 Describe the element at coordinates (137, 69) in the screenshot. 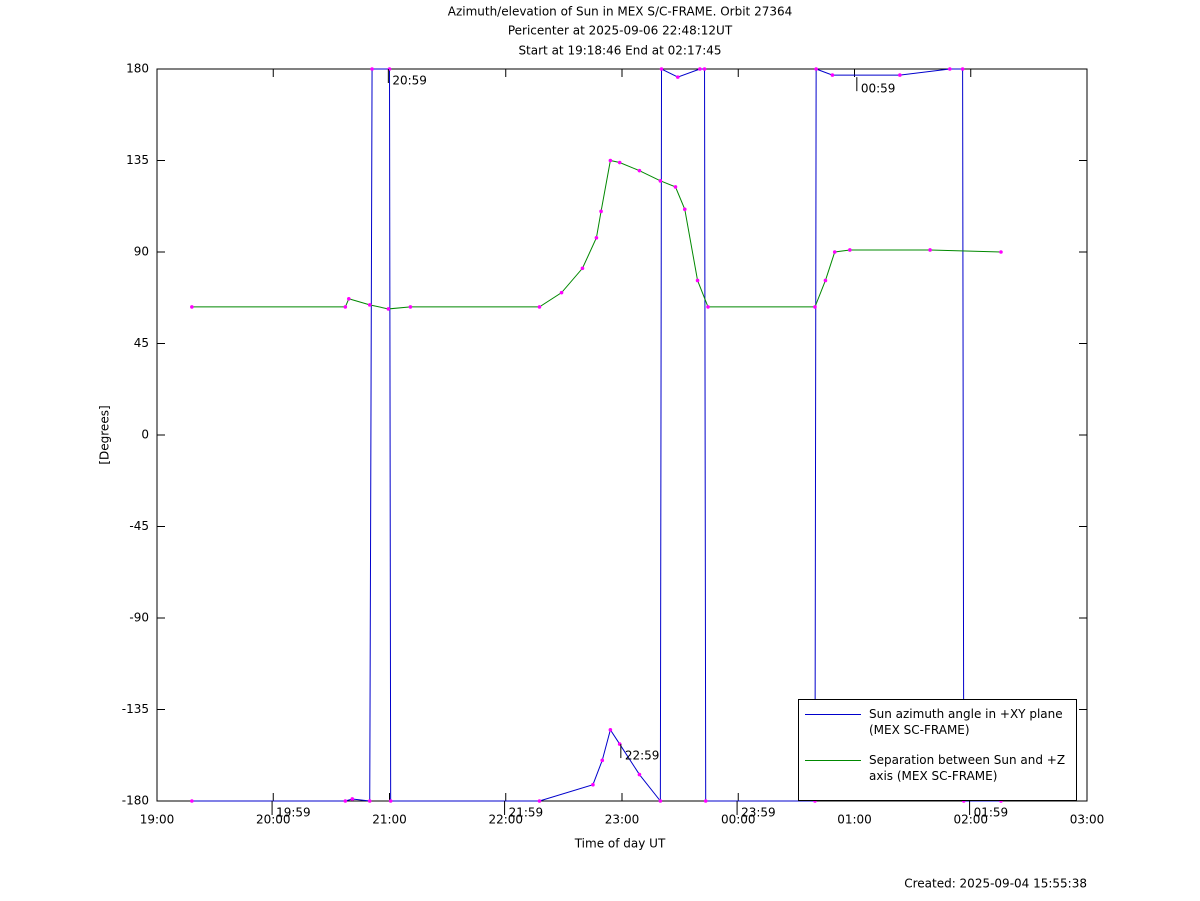

I see `y-tick-label: 180` at that location.